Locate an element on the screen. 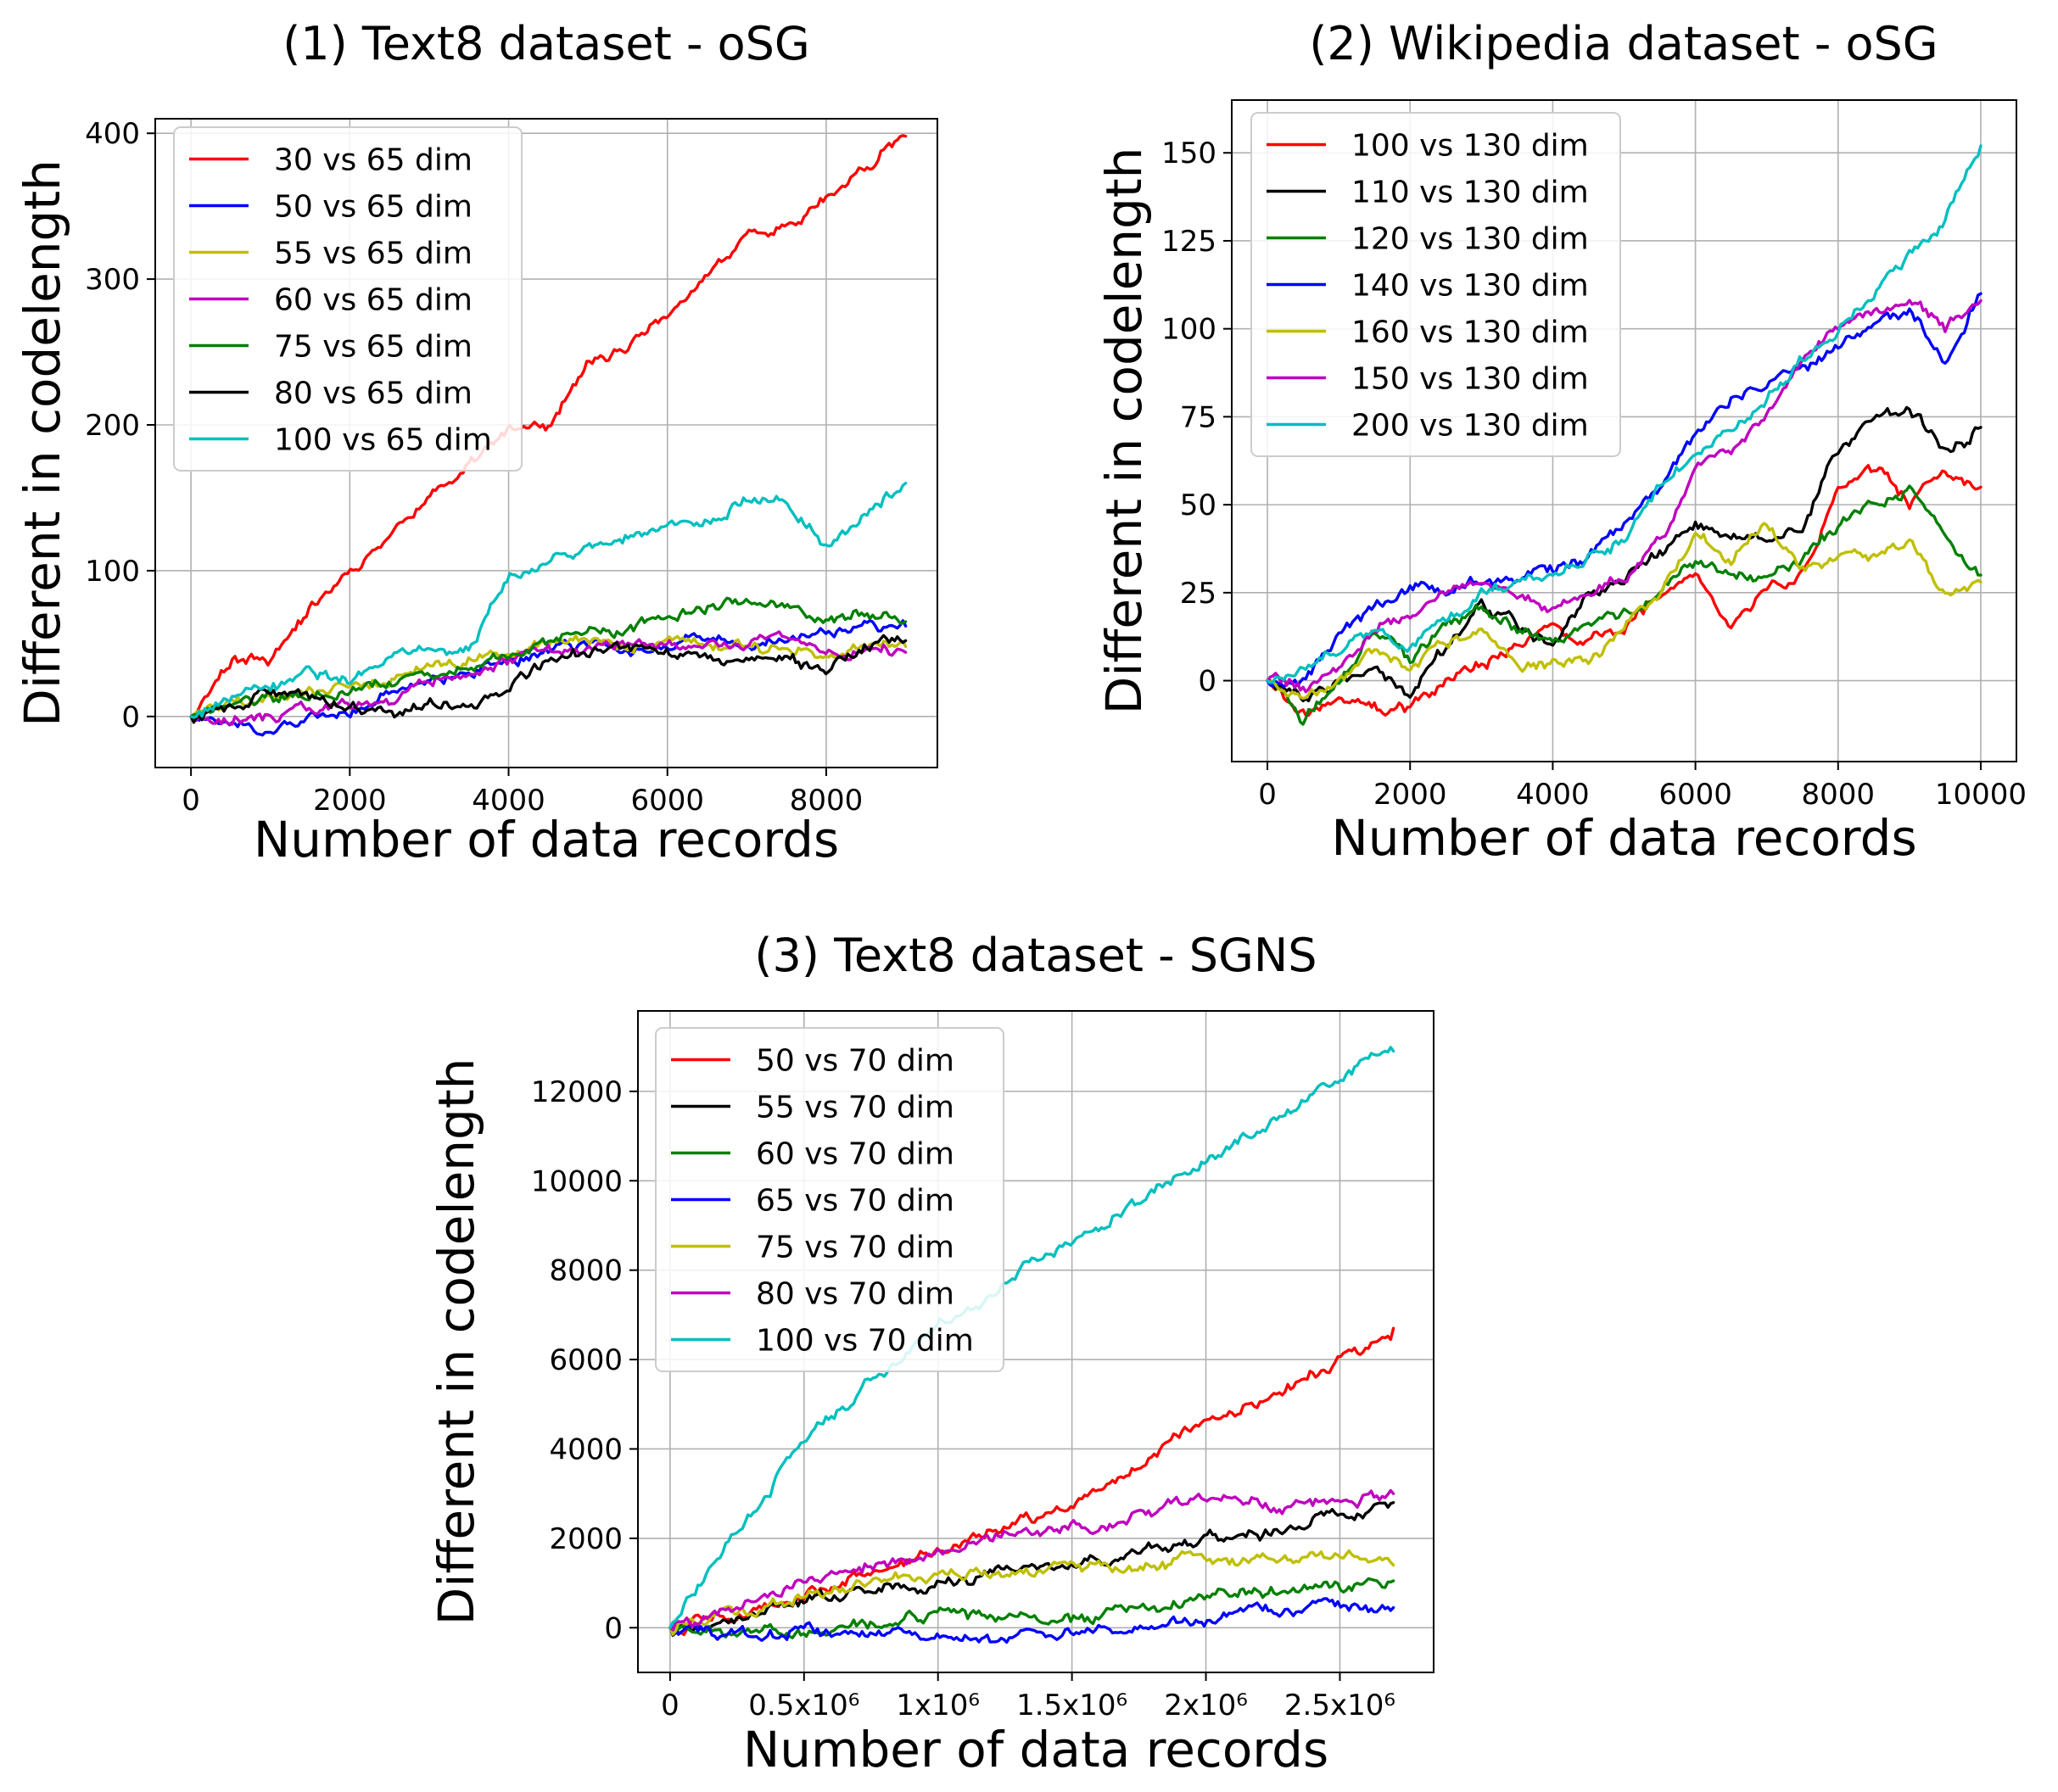 The width and height of the screenshot is (2058, 1792). series-line-200-vs-130-dim is located at coordinates (1624, 414).